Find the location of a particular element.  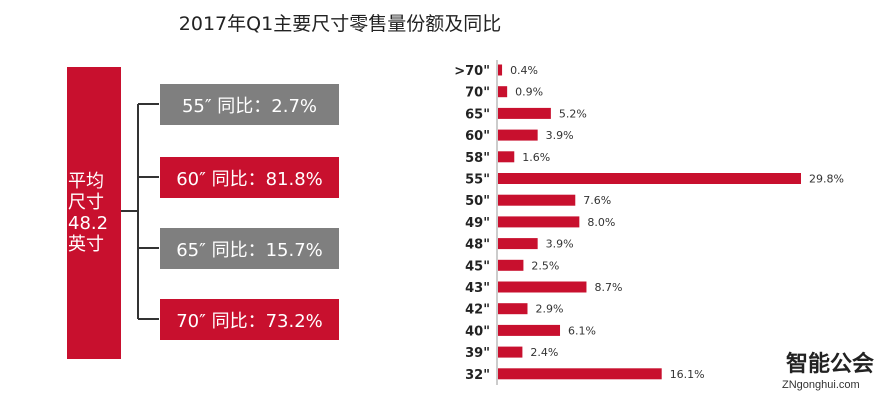

yoy-box-55: 55″ 同比：2.7% is located at coordinates (249, 104).